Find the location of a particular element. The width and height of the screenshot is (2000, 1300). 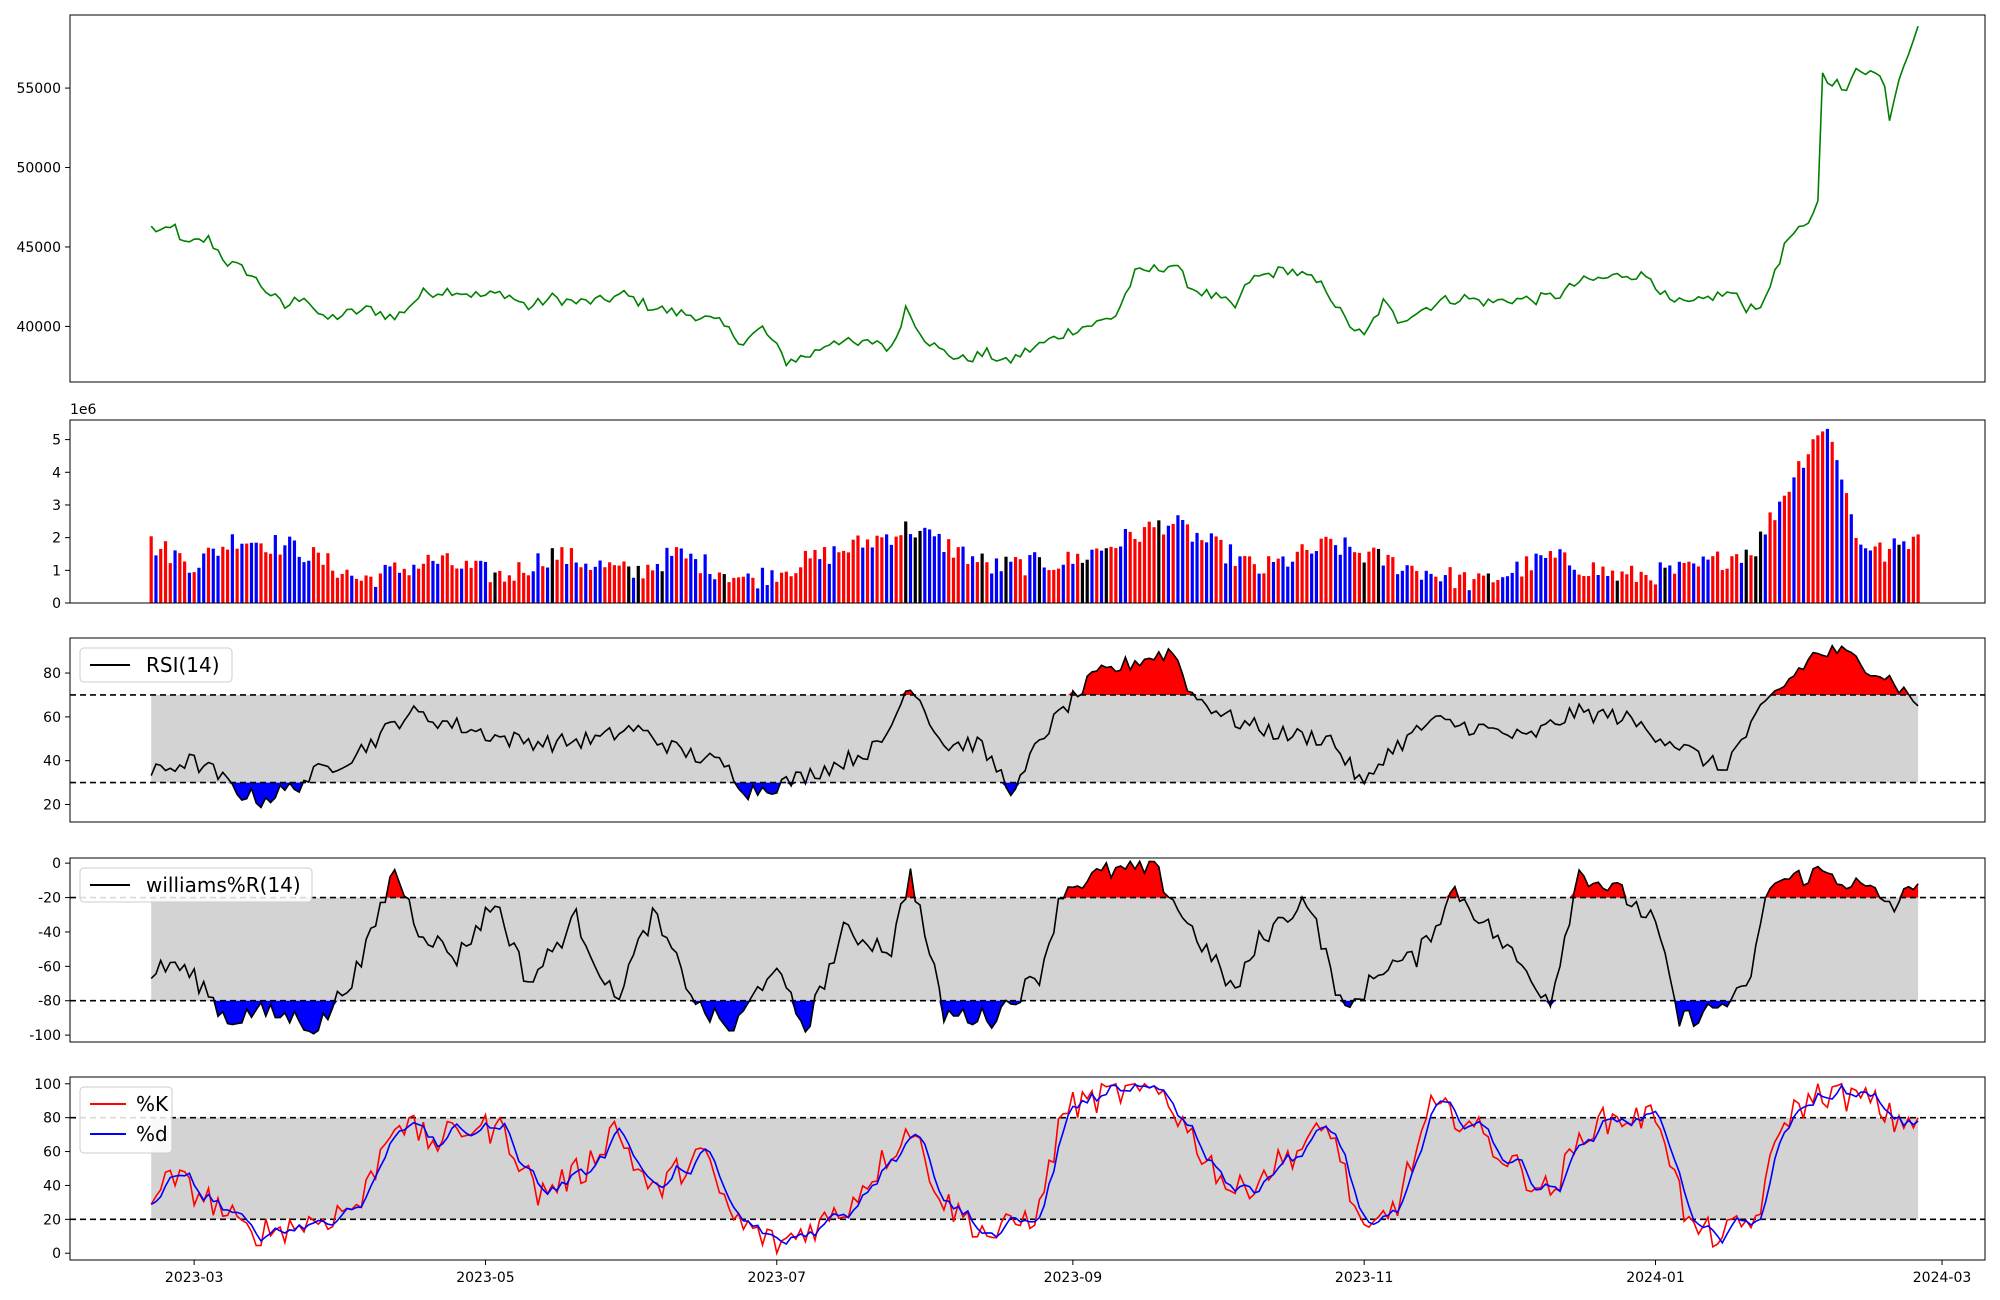

legend-label-k: %K is located at coordinates (152, 1104).